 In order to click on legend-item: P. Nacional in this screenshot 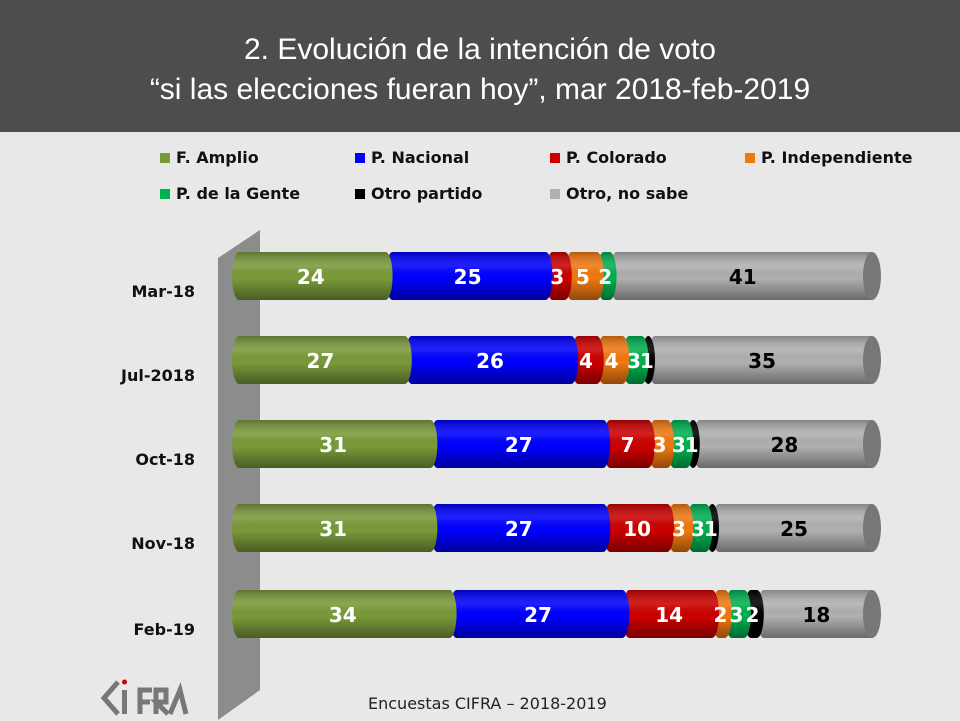, I will do `click(412, 157)`.